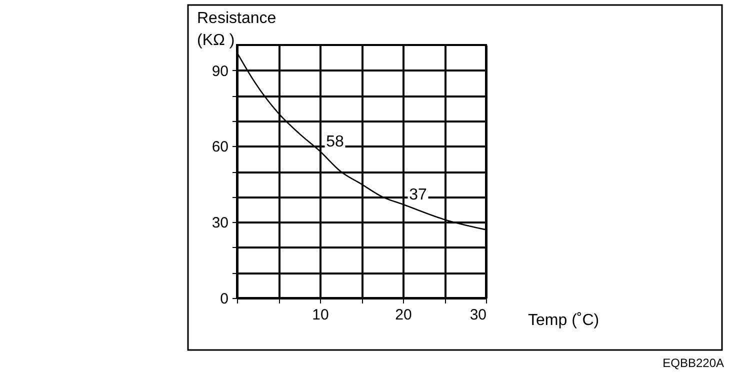 The width and height of the screenshot is (736, 378). I want to click on y-tick-label: 0, so click(224, 299).